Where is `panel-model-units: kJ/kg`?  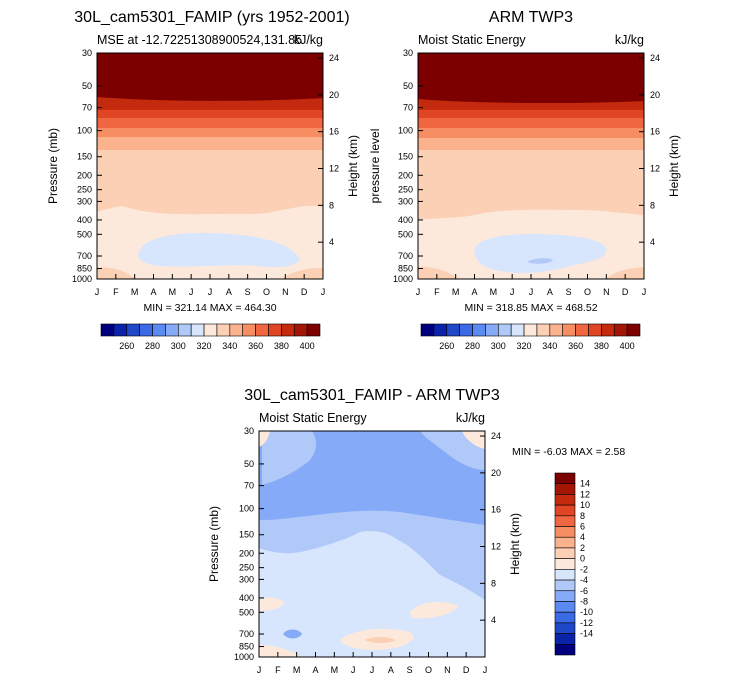
panel-model-units: kJ/kg is located at coordinates (308, 40).